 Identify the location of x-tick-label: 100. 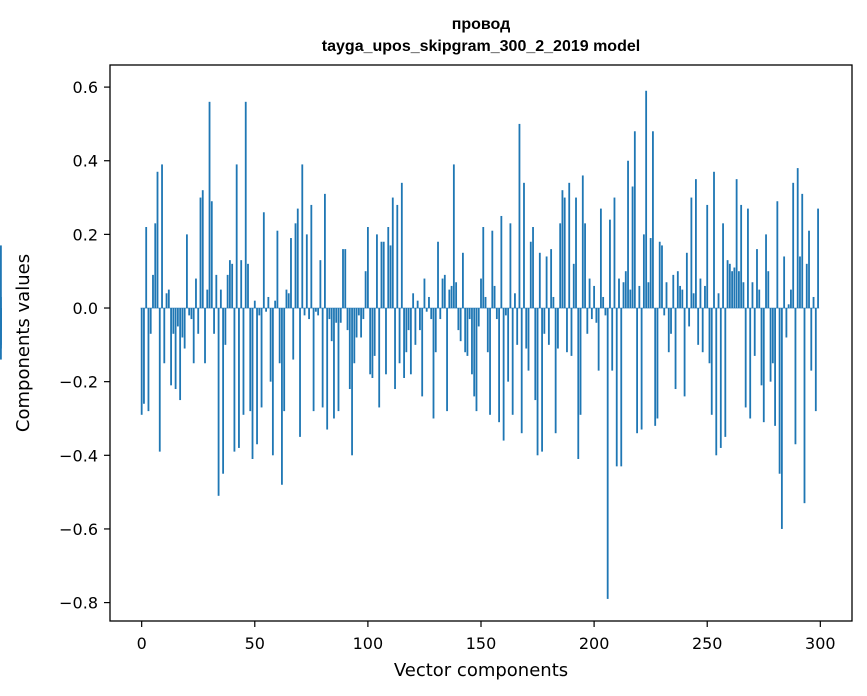
(368, 643).